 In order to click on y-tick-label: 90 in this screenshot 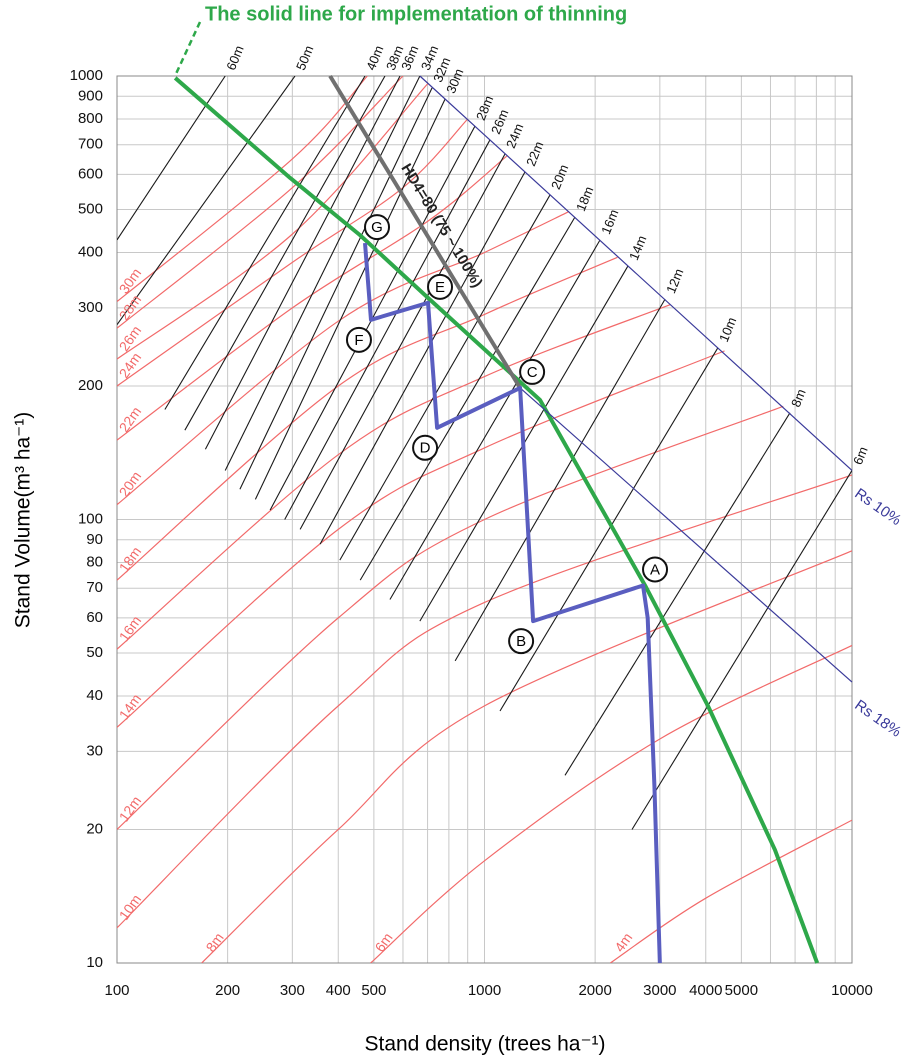, I will do `click(94, 539)`.